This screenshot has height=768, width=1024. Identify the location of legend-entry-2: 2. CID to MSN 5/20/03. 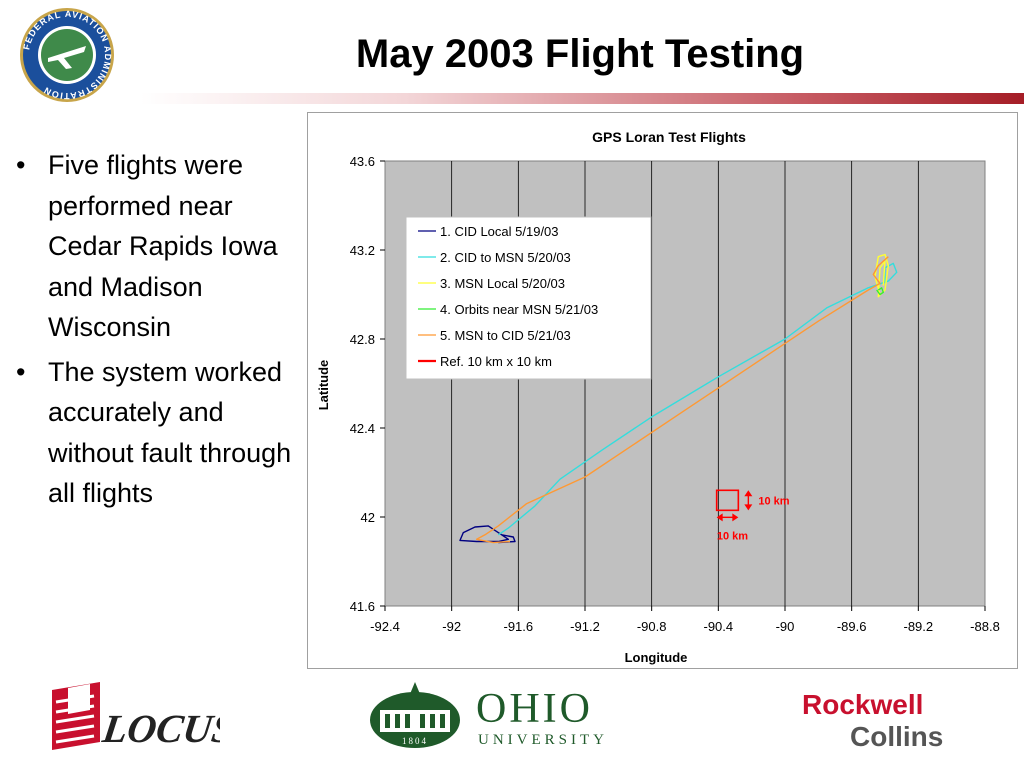
(505, 257).